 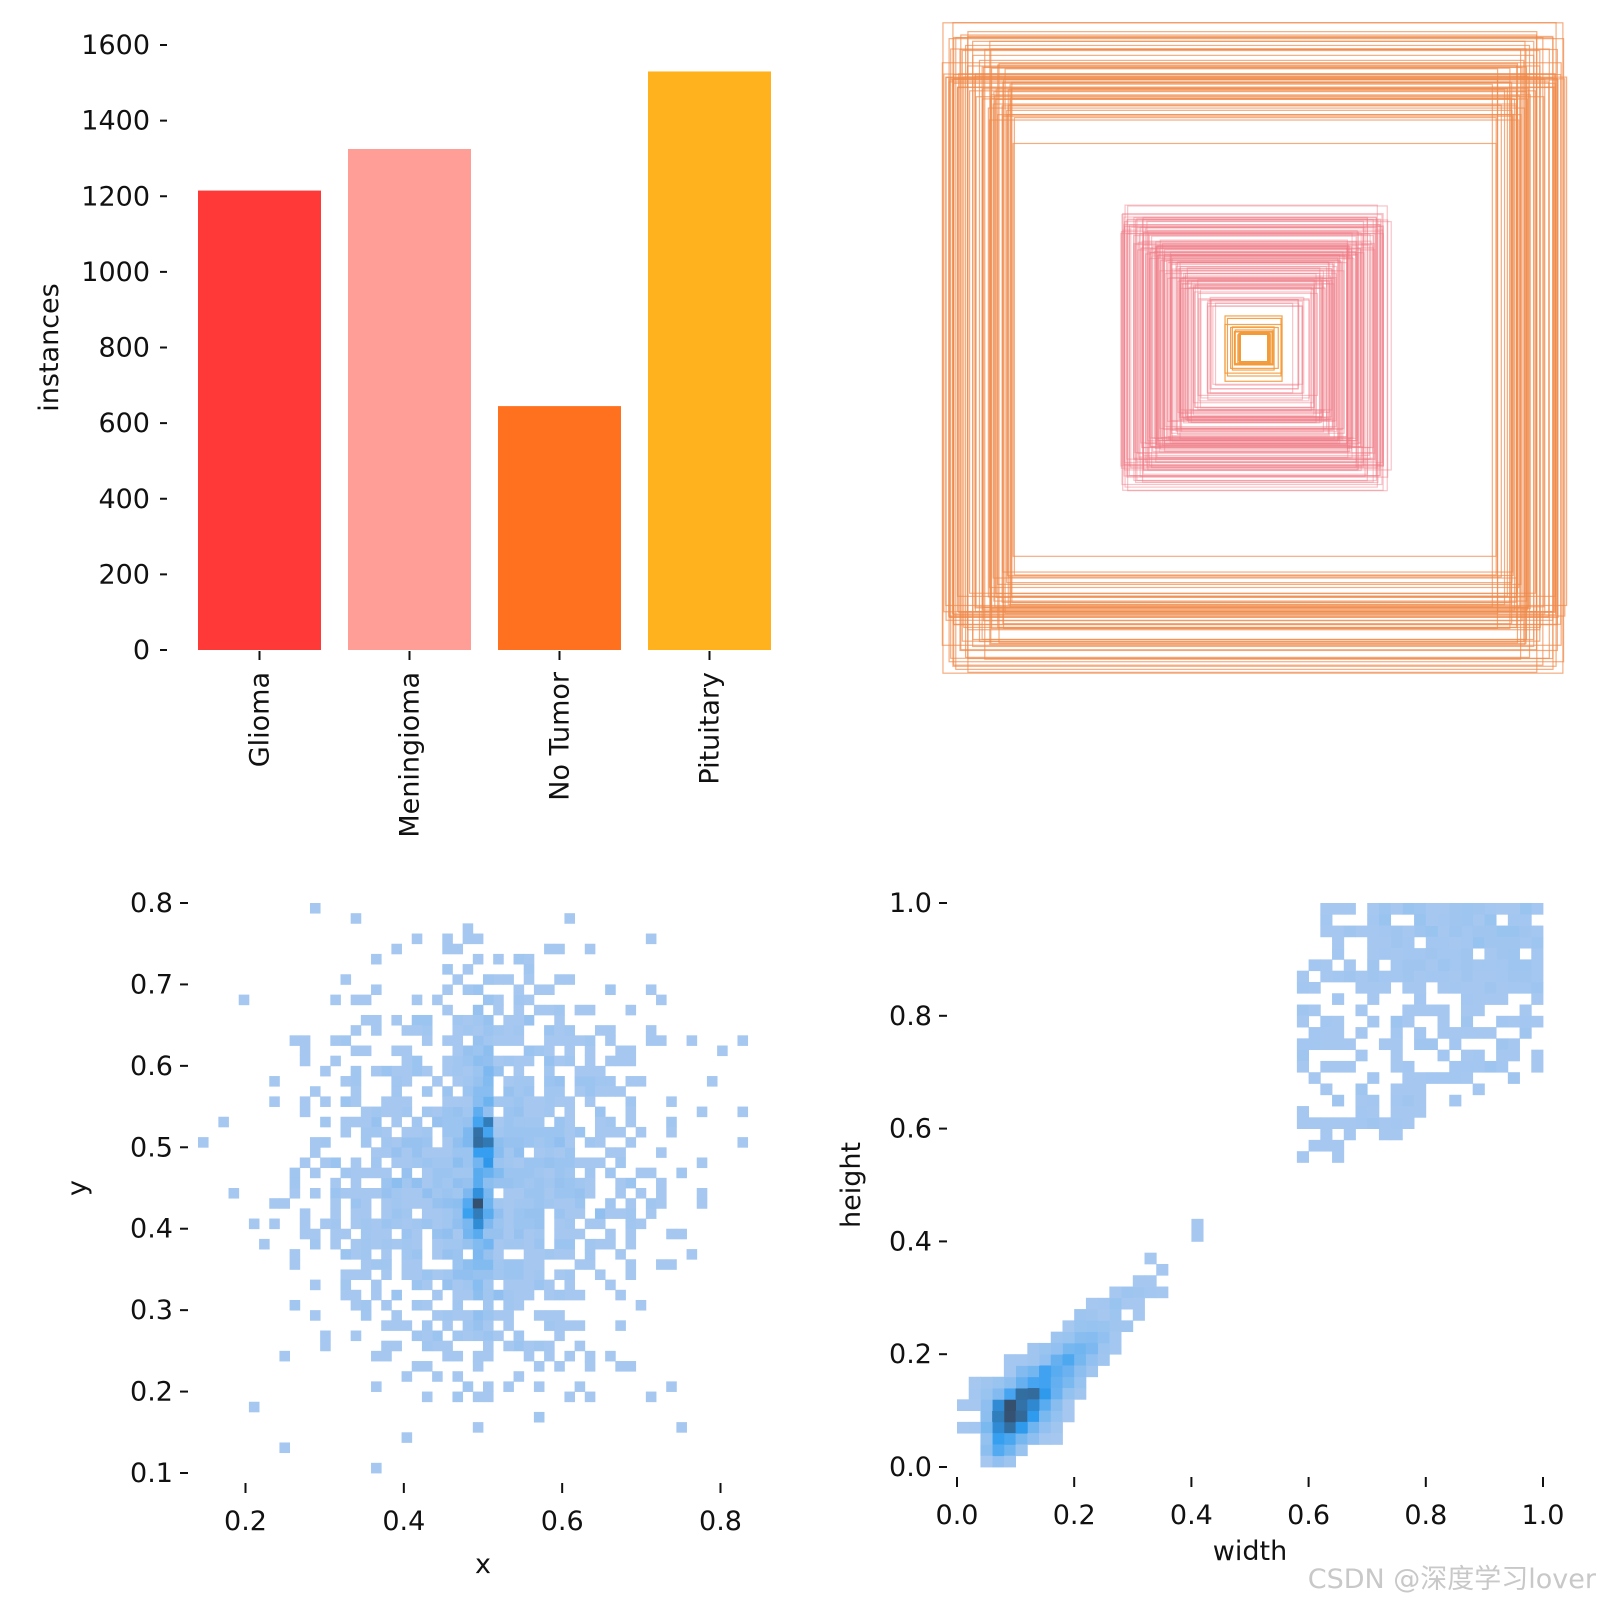 I want to click on y-tick-label: 0.4, so click(x=910, y=1241).